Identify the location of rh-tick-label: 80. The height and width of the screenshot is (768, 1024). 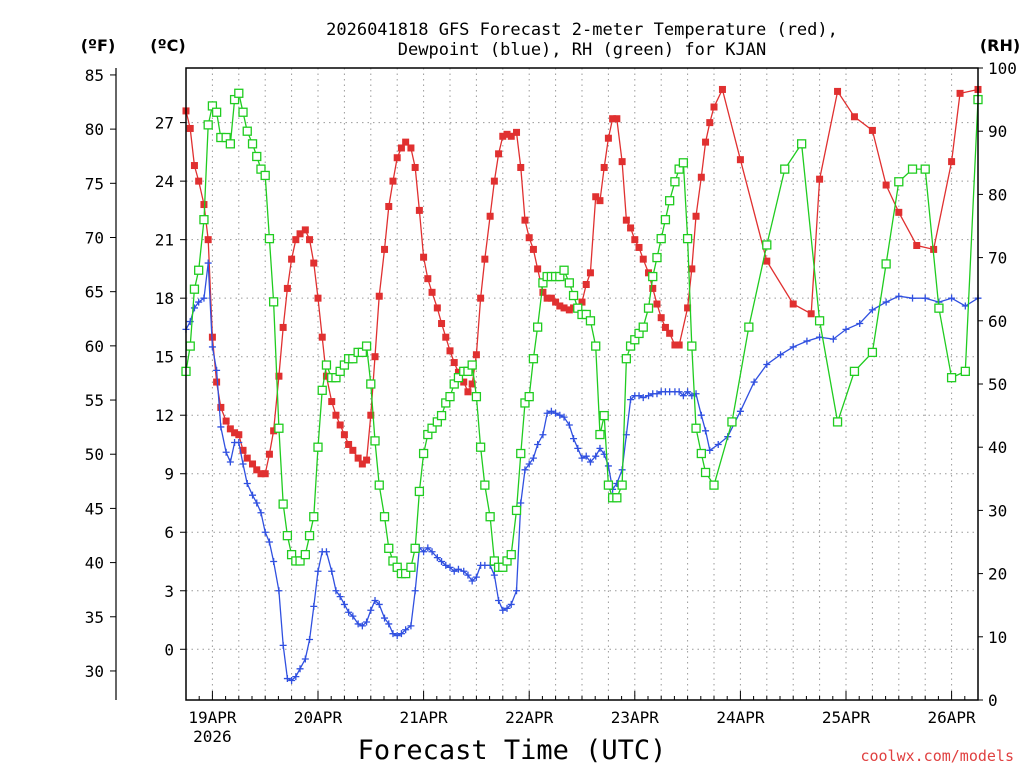
(997, 194).